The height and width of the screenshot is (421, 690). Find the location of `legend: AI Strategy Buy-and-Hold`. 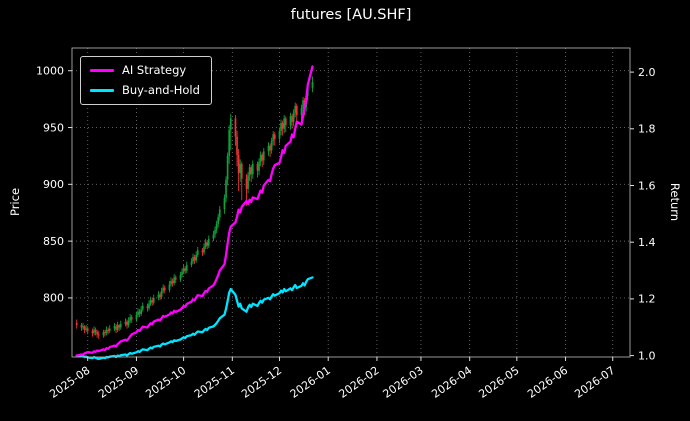

legend: AI Strategy Buy-and-Hold is located at coordinates (146, 80).